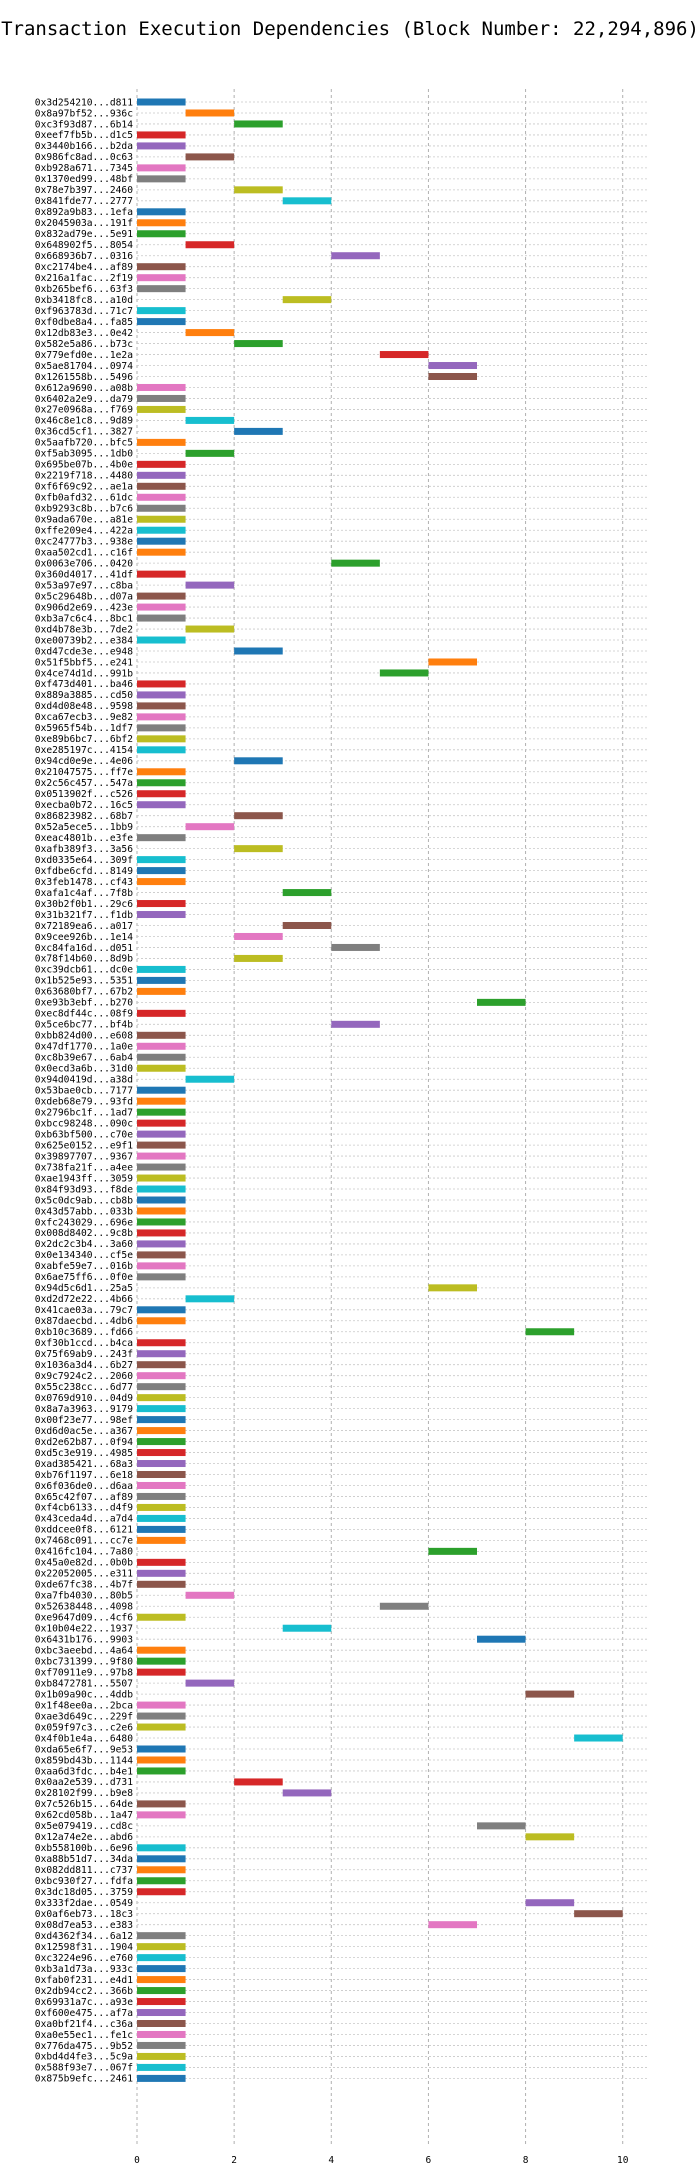  I want to click on x-tick-label: 8, so click(526, 2160).